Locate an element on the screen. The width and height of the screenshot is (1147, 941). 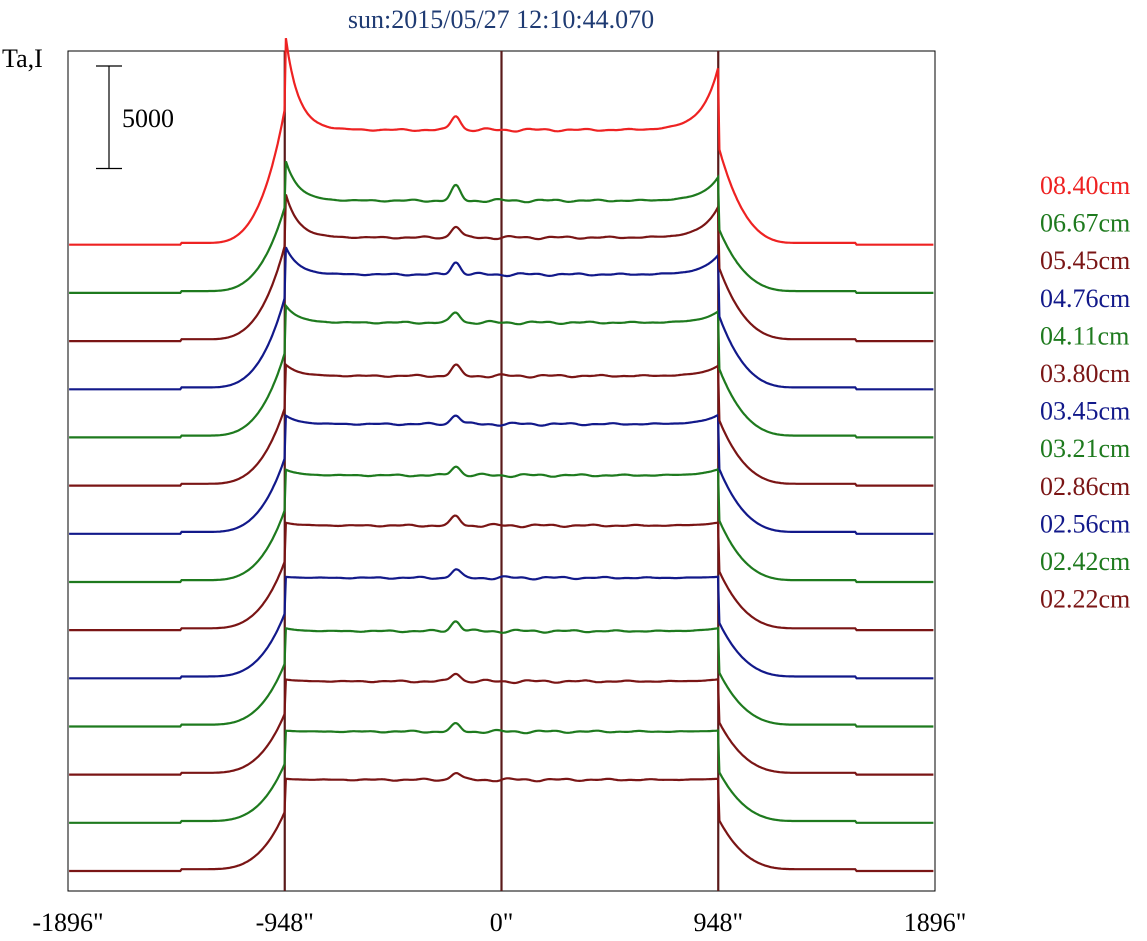
x-tick-label: 1896" is located at coordinates (935, 922).